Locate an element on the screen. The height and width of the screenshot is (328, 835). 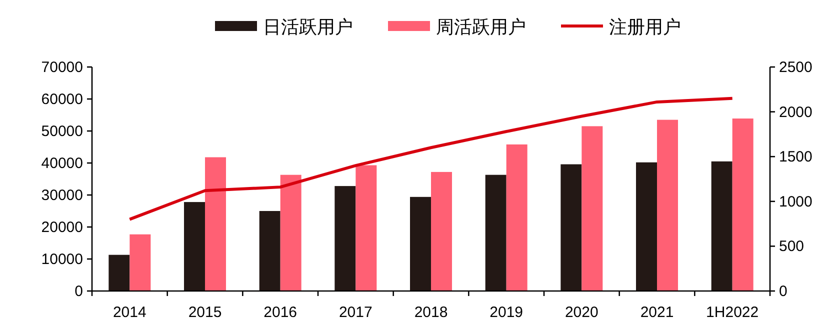
legend-label: 周活跃用户 is located at coordinates (481, 27).